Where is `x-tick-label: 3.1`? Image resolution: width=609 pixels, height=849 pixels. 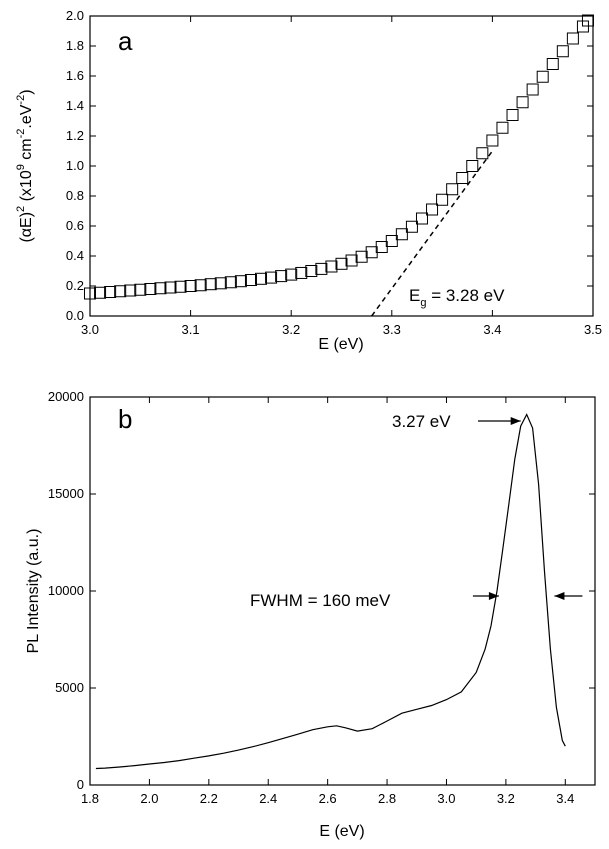
x-tick-label: 3.1 is located at coordinates (191, 329).